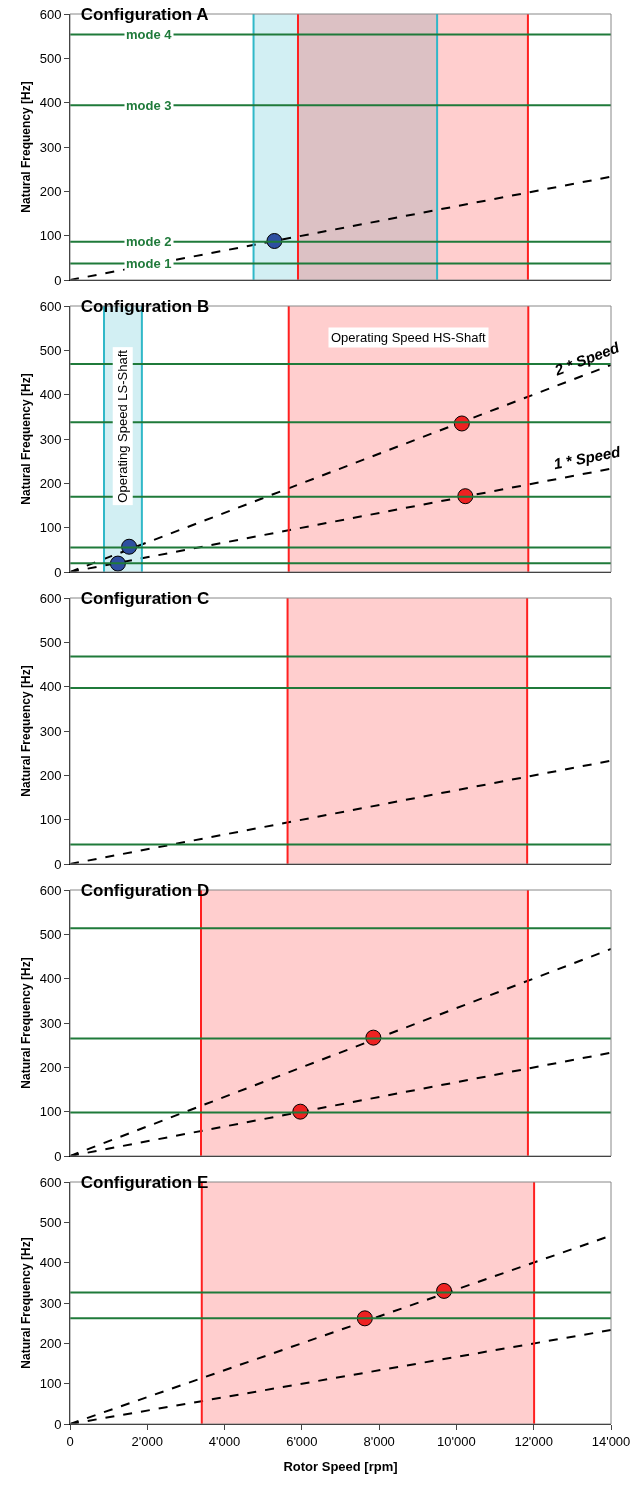 The image size is (639, 1488). I want to click on ref-line-label: mode 4, so click(149, 34).